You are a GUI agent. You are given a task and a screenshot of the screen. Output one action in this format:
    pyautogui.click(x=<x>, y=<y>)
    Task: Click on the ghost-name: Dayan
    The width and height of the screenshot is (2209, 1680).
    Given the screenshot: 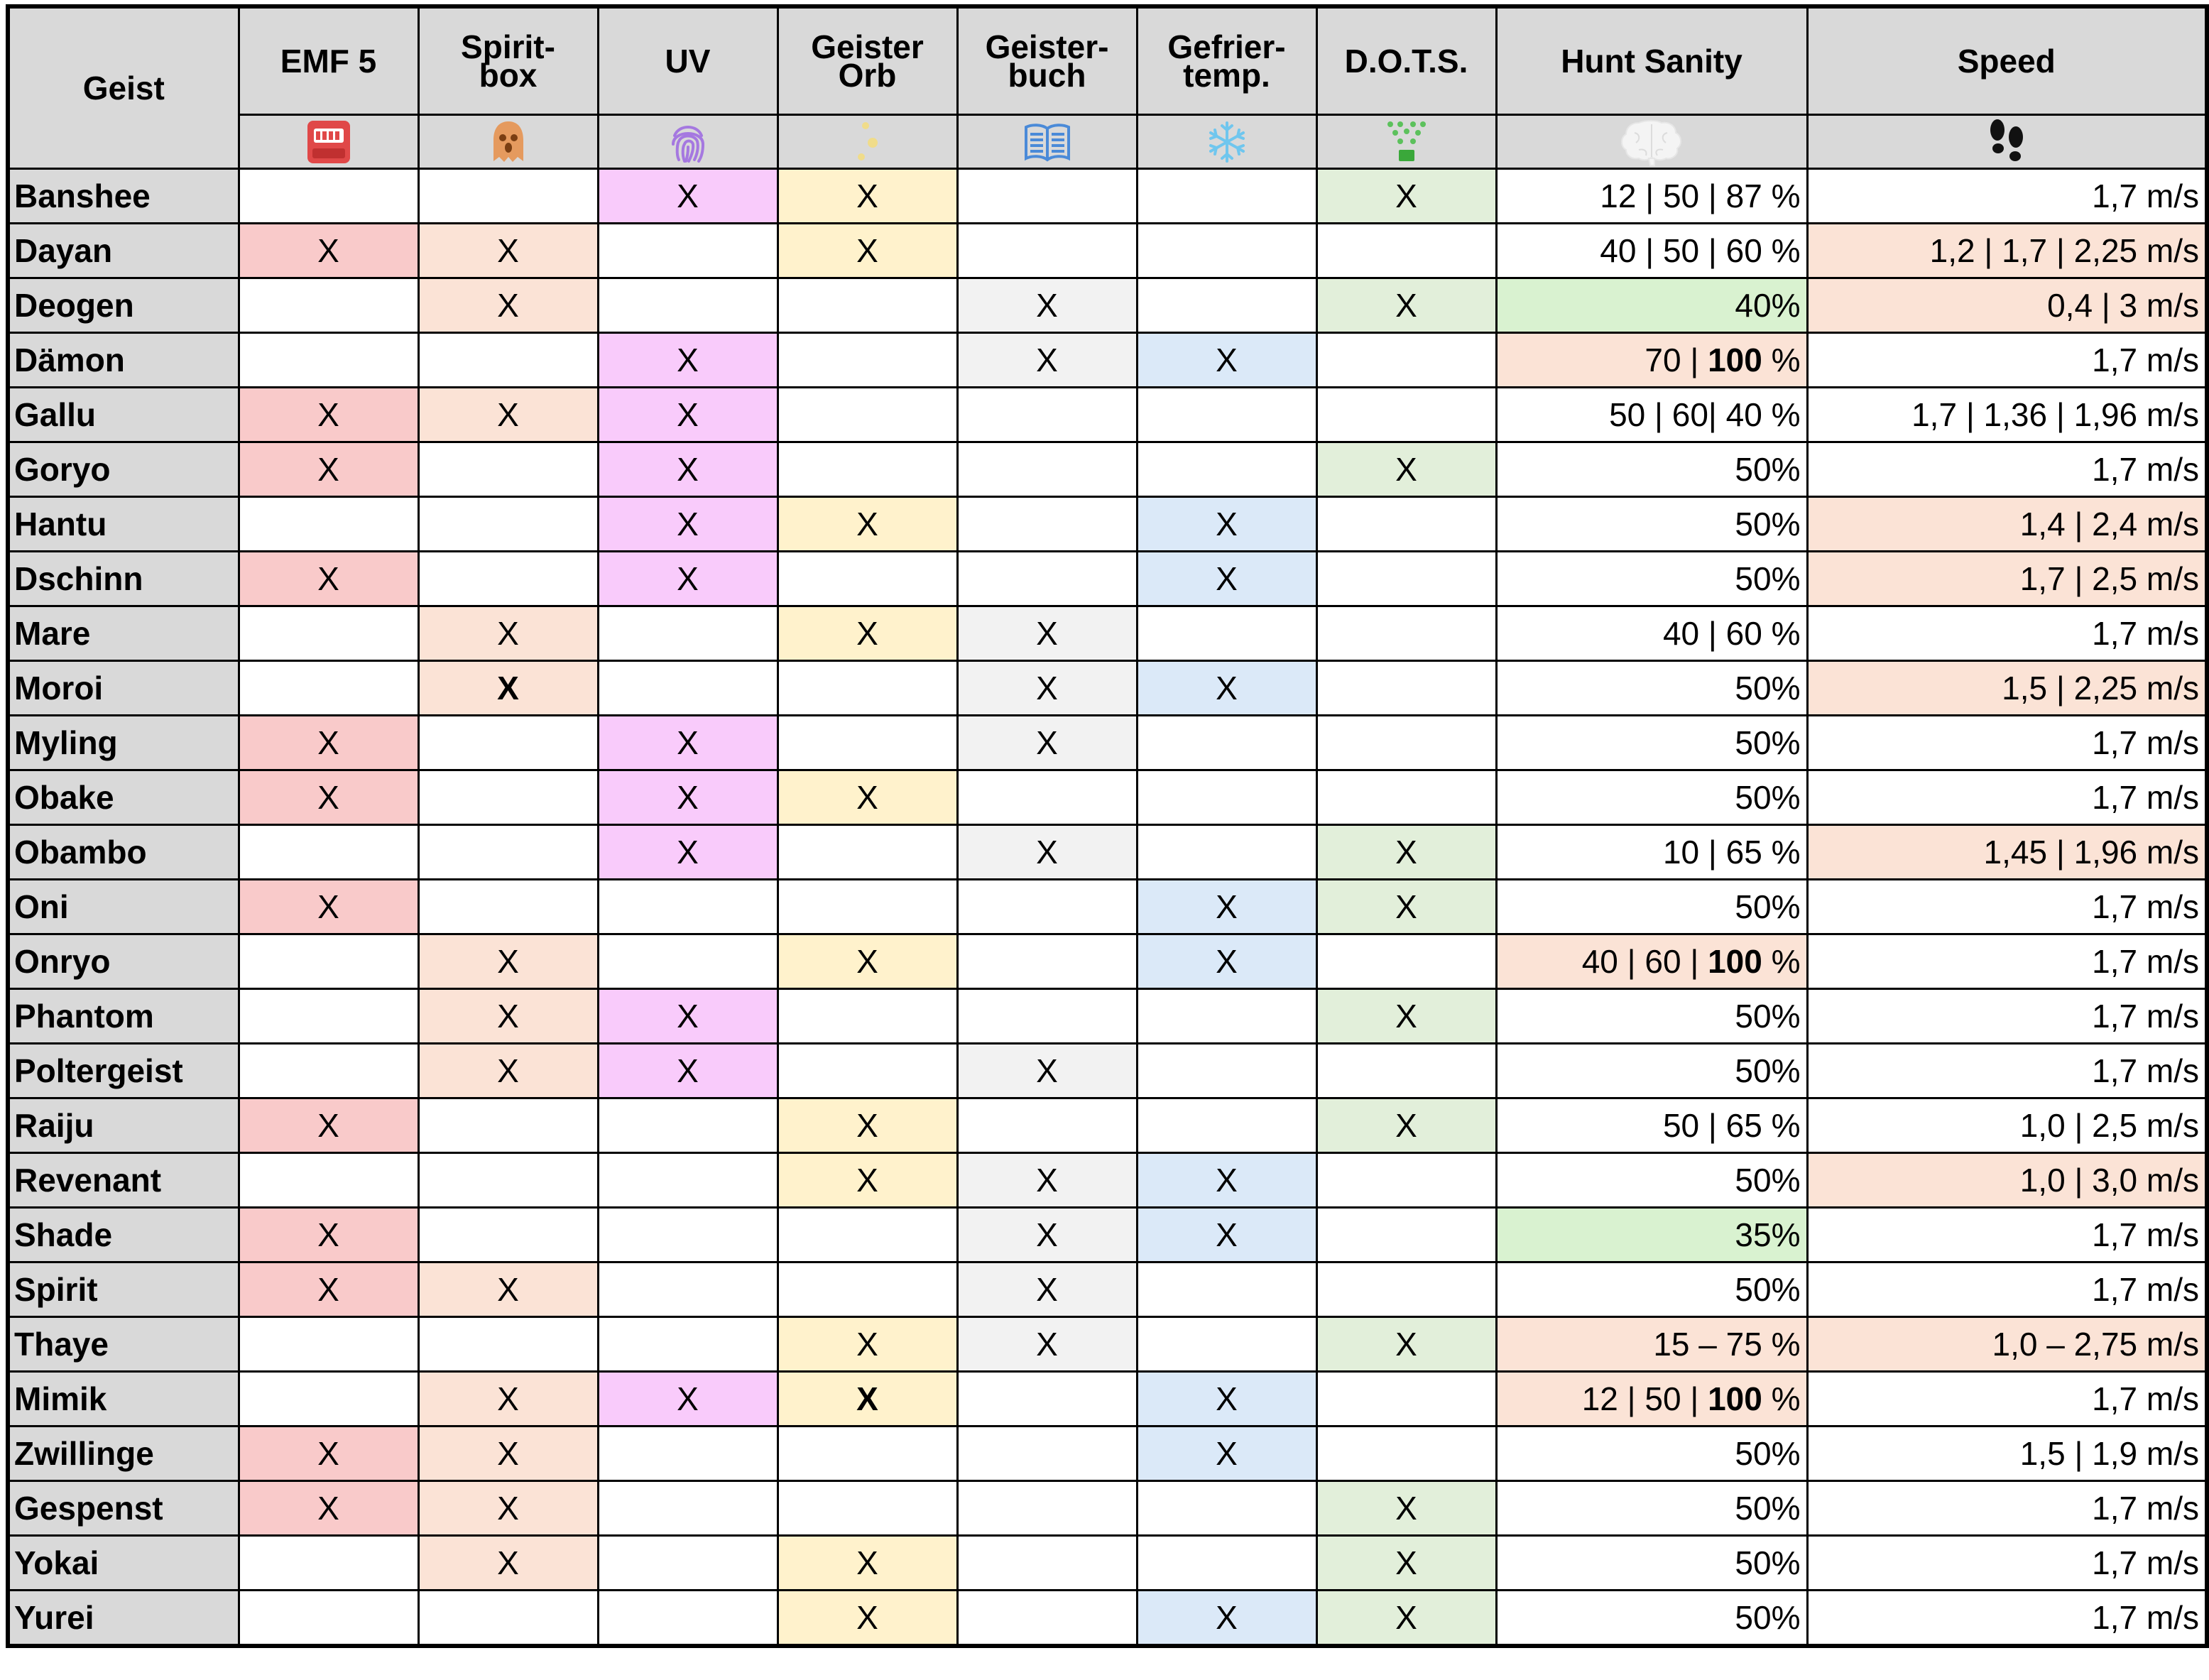 What is the action you would take?
    pyautogui.click(x=123, y=250)
    